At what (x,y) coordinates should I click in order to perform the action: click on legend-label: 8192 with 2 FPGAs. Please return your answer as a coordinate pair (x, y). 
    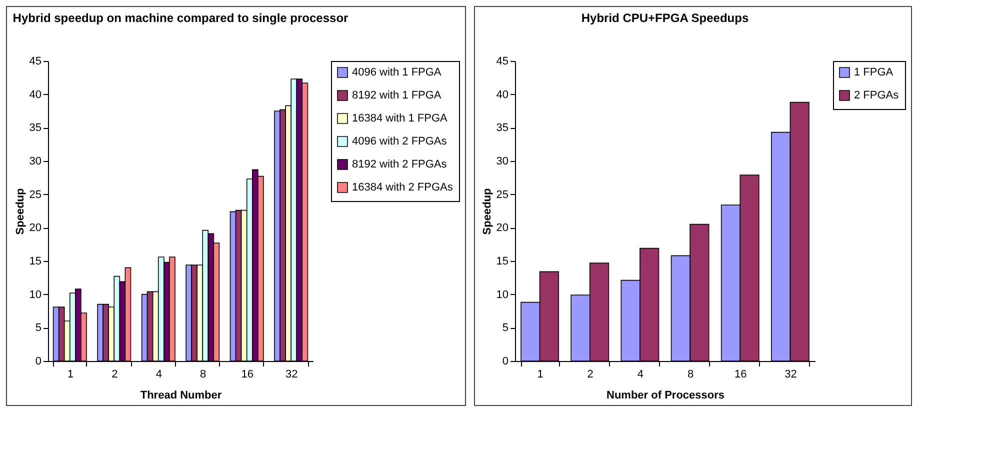
    Looking at the image, I should click on (400, 164).